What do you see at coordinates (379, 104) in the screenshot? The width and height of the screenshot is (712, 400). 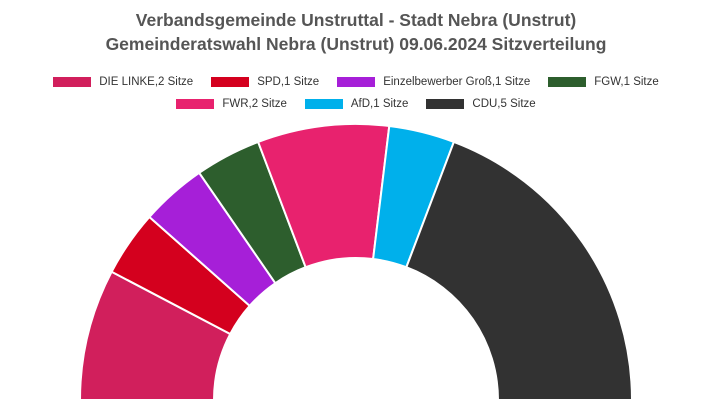 I see `legend-label: AfD,1 Sitze` at bounding box center [379, 104].